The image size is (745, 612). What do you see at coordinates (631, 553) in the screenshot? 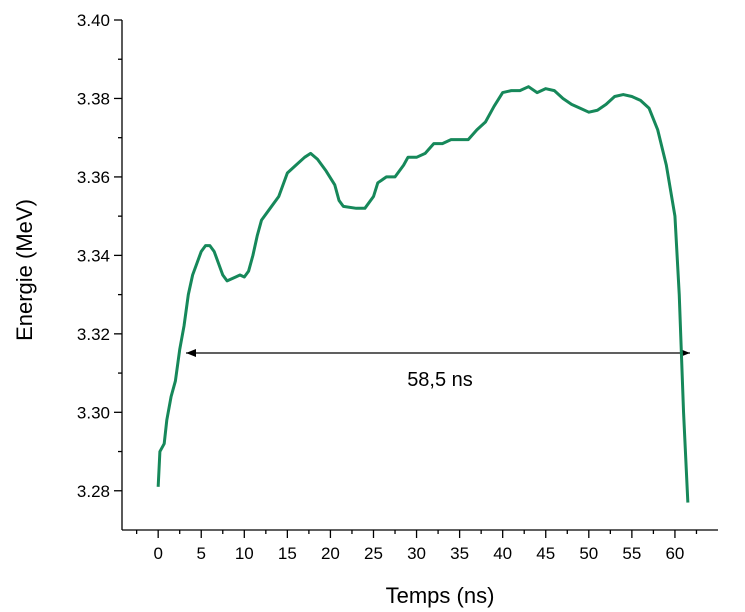
I see `x-tick-label: 55` at bounding box center [631, 553].